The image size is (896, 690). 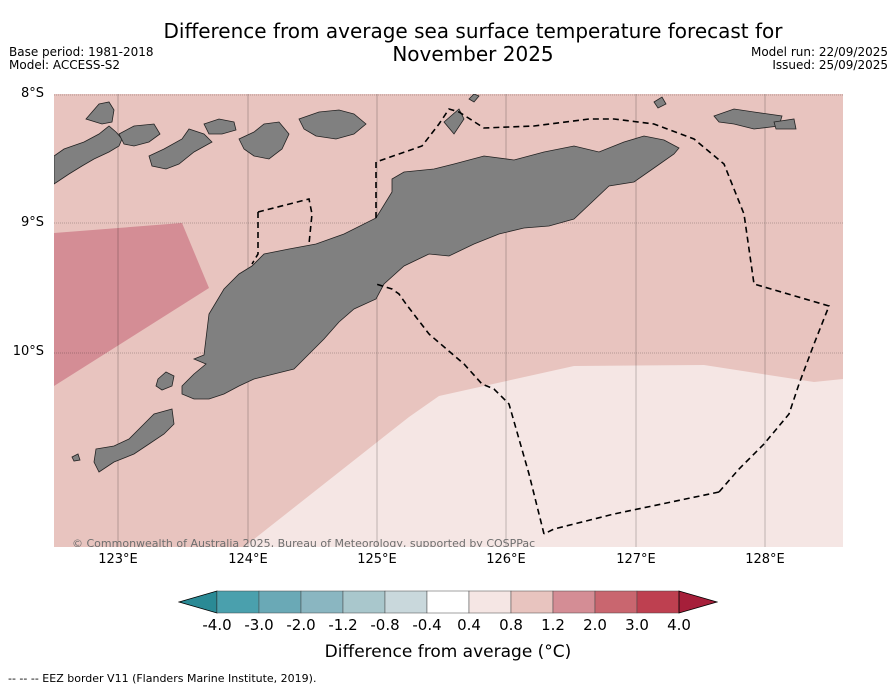 I want to click on lat-label-9s: 9°S, so click(x=32, y=222).